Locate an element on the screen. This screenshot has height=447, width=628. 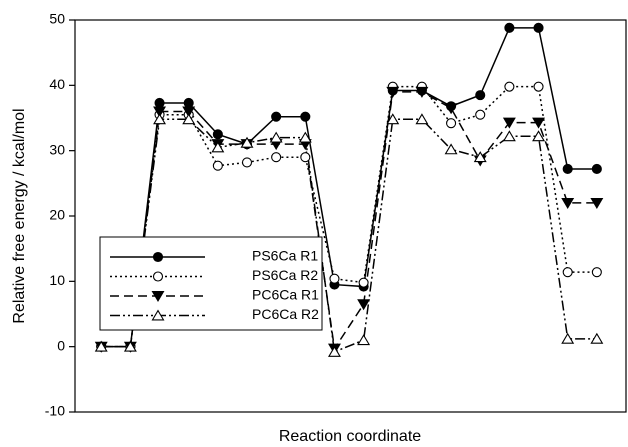
legend-label: PS6Ca R1 is located at coordinates (285, 256).